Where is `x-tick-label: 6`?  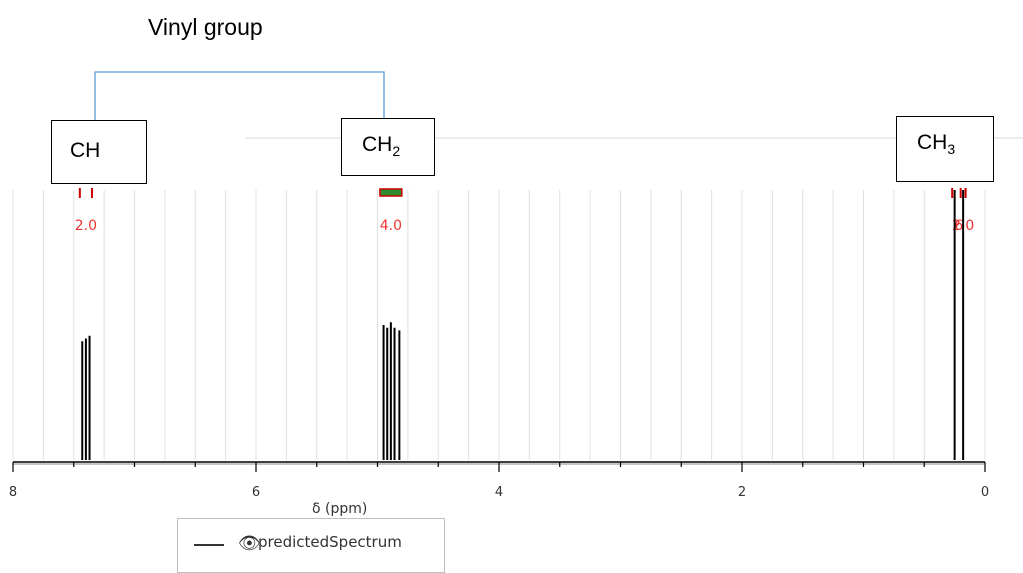 x-tick-label: 6 is located at coordinates (256, 492).